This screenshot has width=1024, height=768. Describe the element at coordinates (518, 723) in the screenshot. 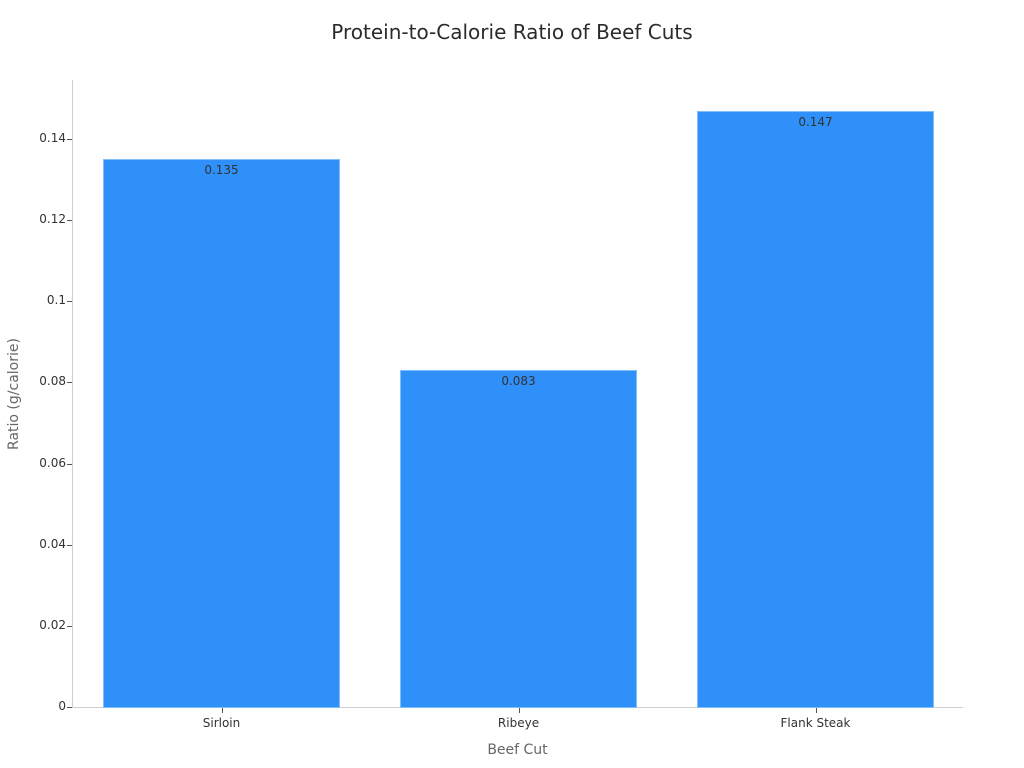

I see `x-tick-label: Ribeye` at that location.